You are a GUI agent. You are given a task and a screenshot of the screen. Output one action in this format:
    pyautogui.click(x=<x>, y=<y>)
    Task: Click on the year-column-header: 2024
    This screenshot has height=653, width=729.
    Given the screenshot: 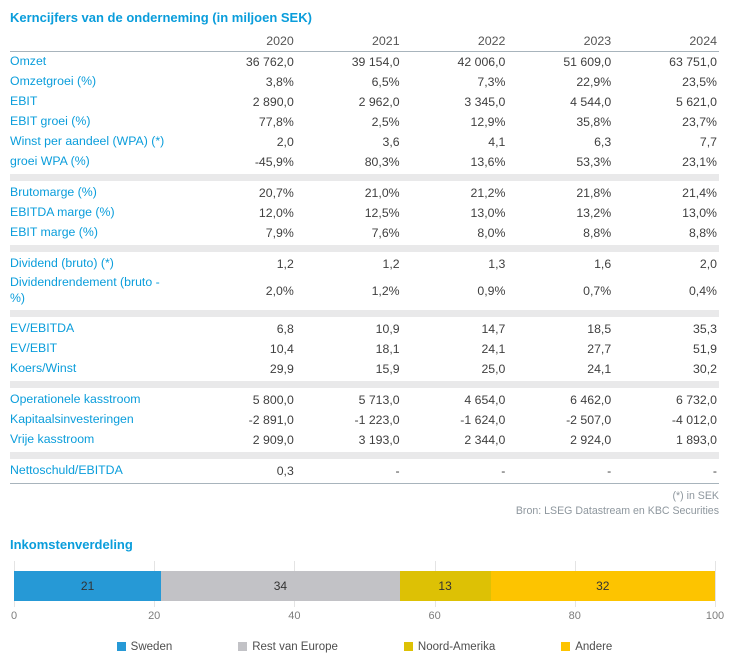 What is the action you would take?
    pyautogui.click(x=703, y=41)
    